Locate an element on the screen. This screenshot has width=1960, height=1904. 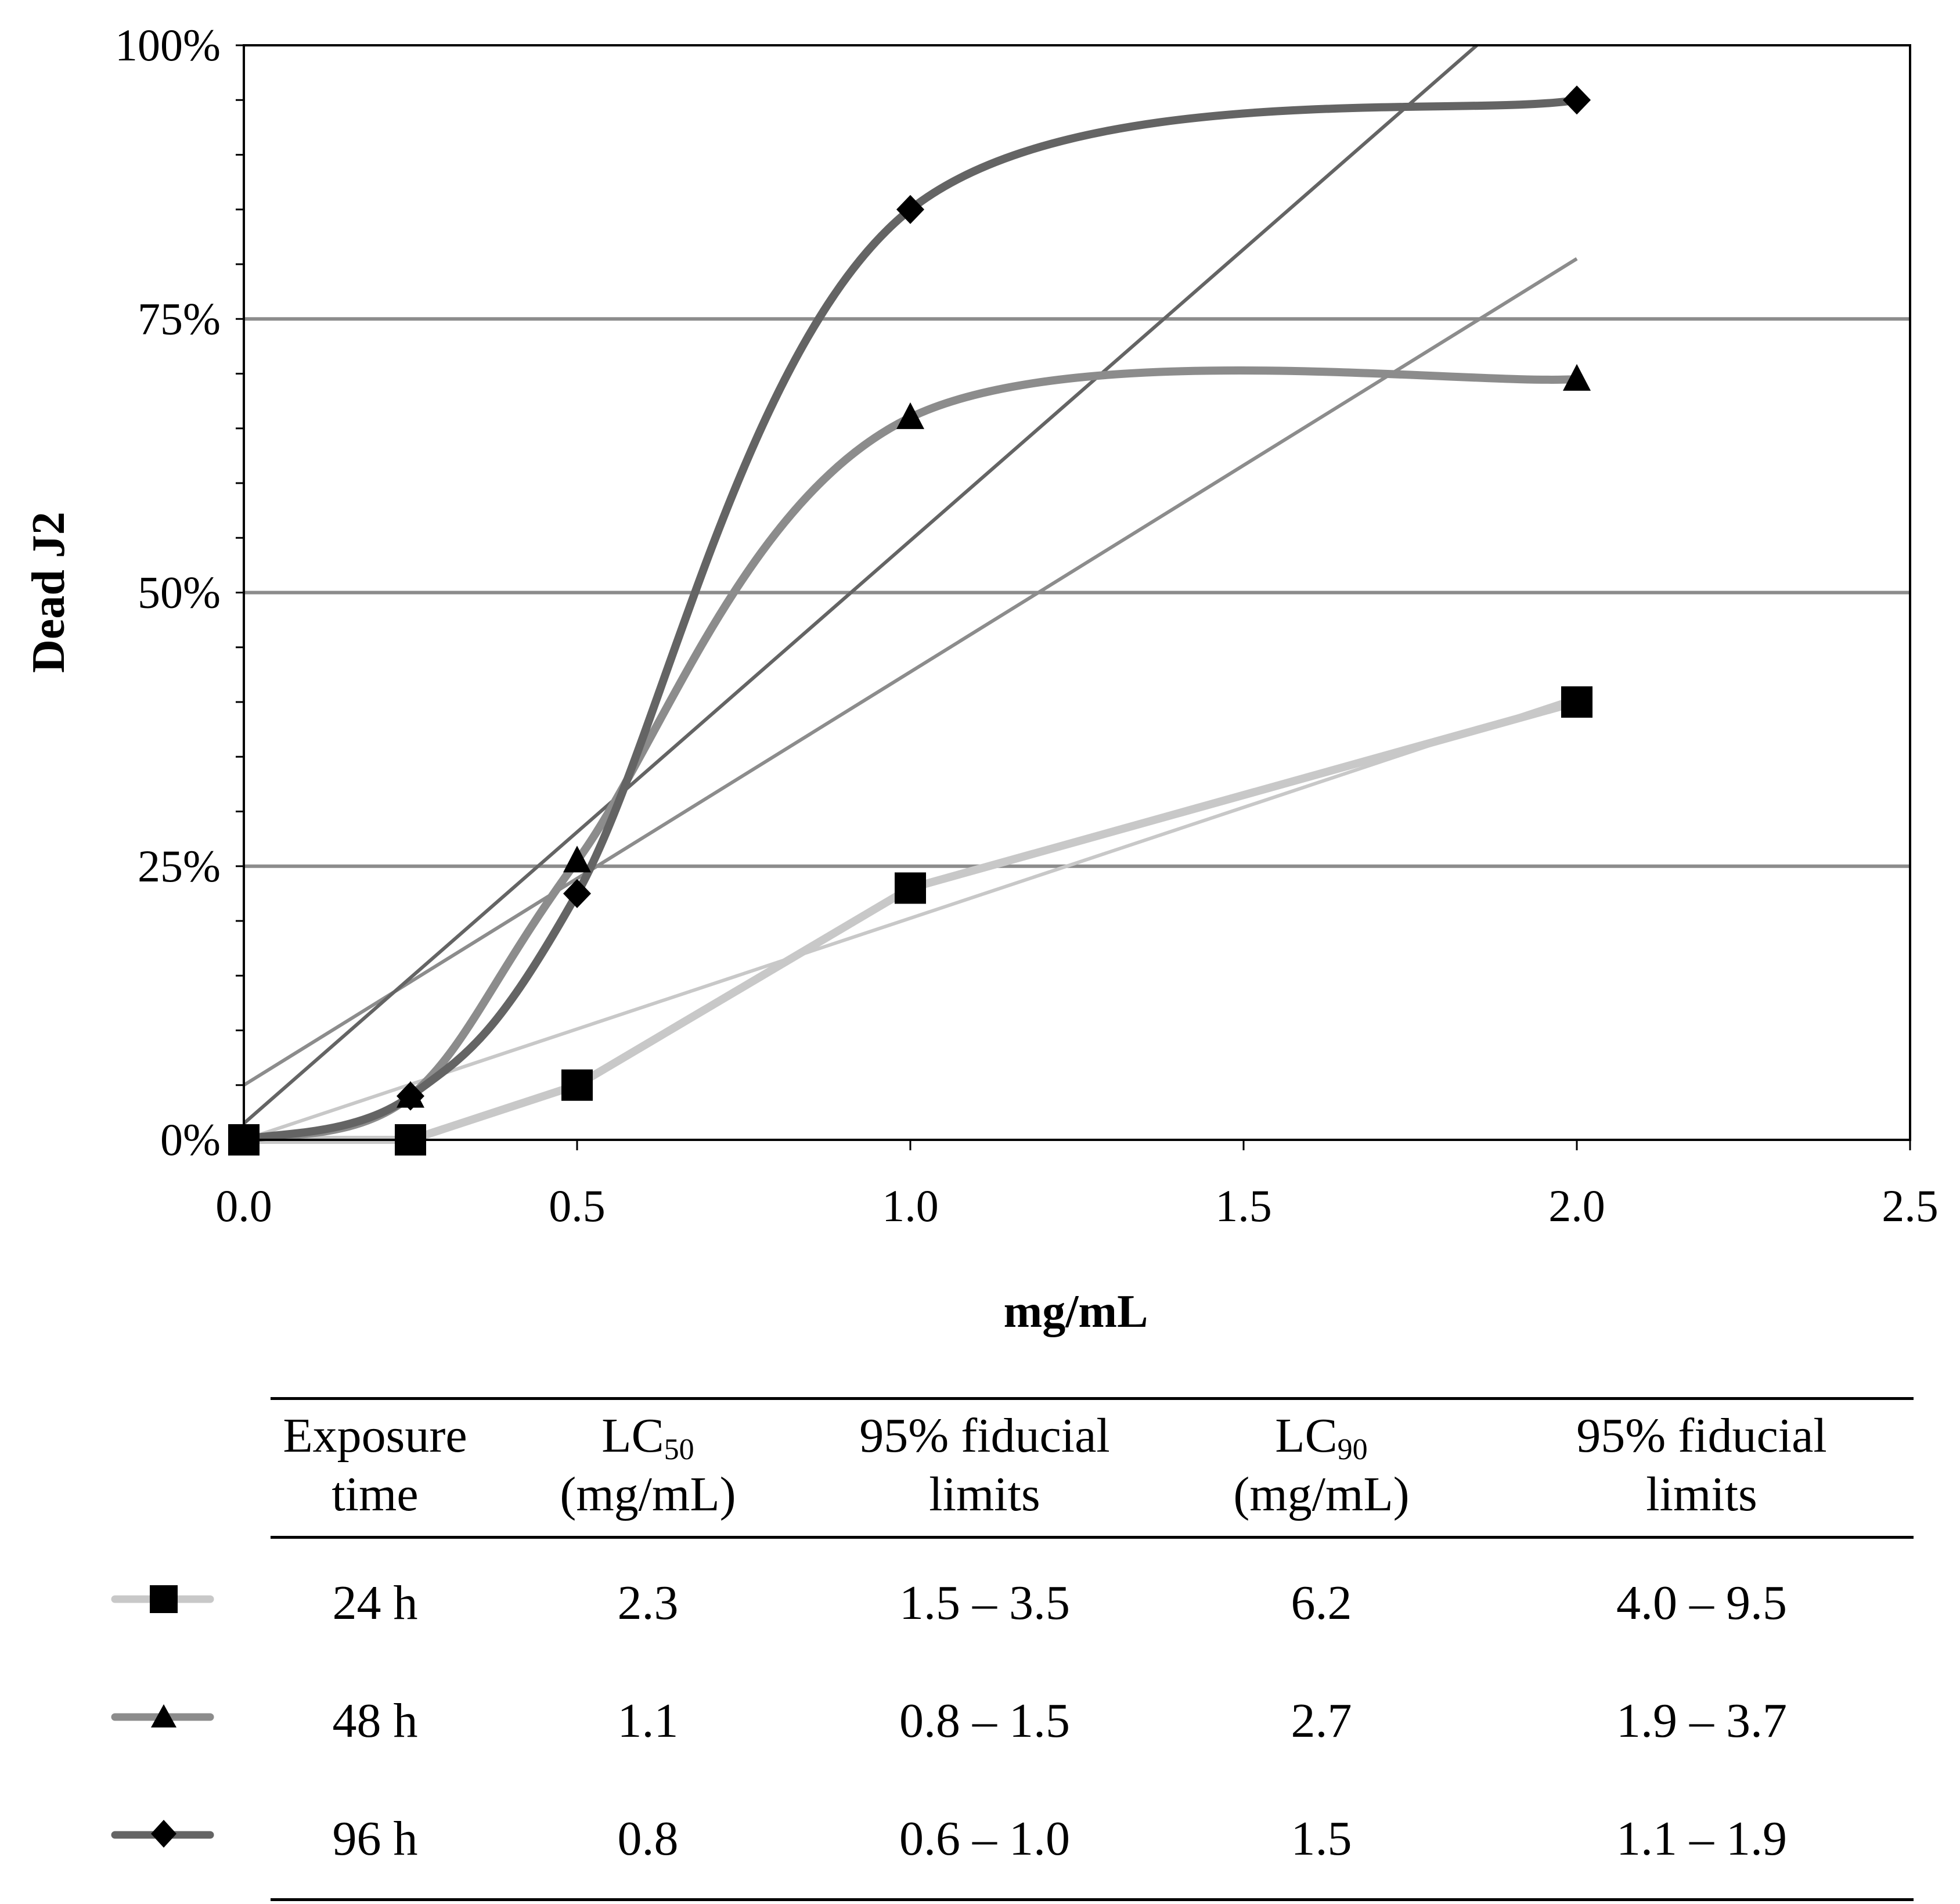
header-lc50-fiducial-limits: 95% fiducial limits is located at coordinates (984, 1468).